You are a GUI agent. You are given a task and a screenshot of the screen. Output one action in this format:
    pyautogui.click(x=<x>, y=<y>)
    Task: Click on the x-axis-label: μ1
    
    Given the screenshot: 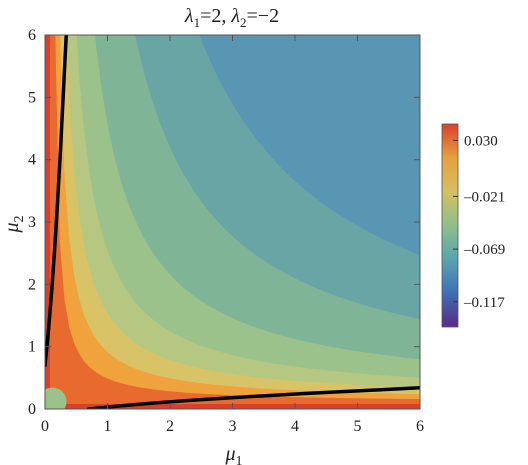 What is the action you would take?
    pyautogui.click(x=233, y=454)
    